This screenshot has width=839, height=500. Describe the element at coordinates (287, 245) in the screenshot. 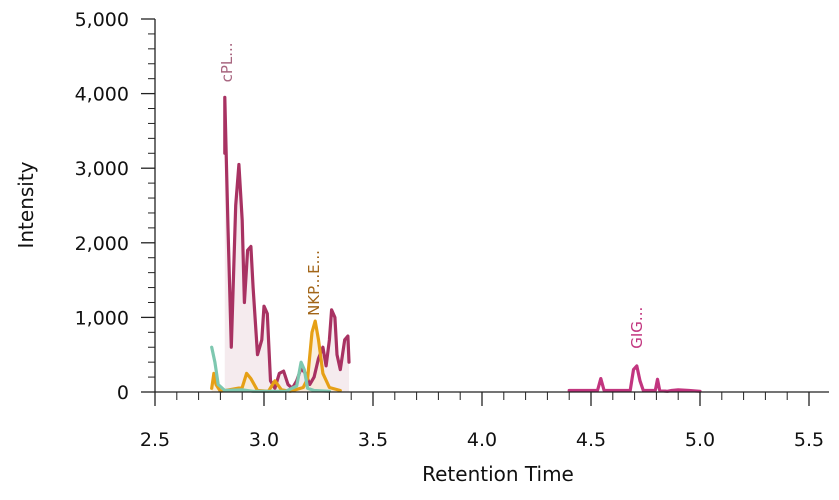

I see `series-0-area` at that location.